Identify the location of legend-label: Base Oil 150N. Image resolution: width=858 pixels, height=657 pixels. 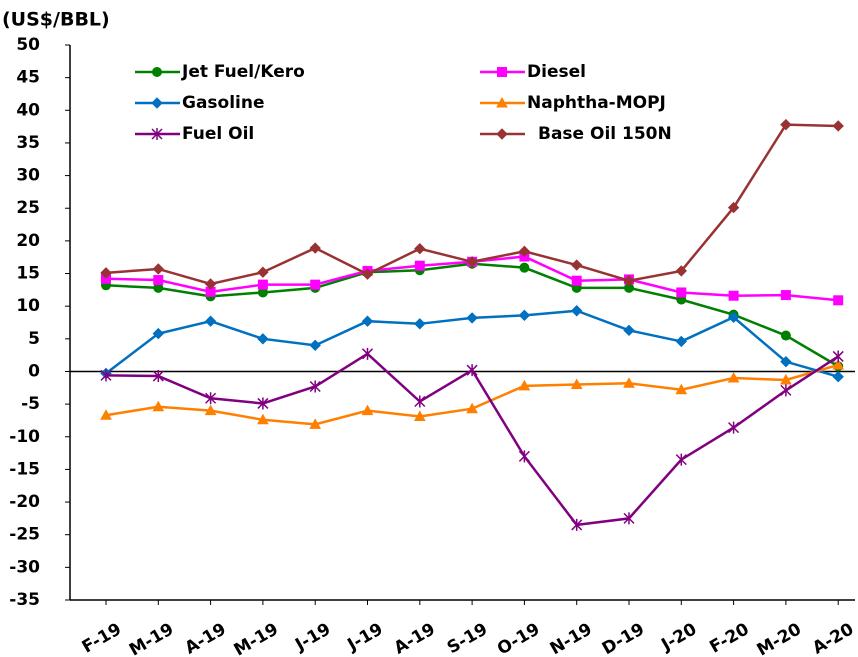
(605, 134).